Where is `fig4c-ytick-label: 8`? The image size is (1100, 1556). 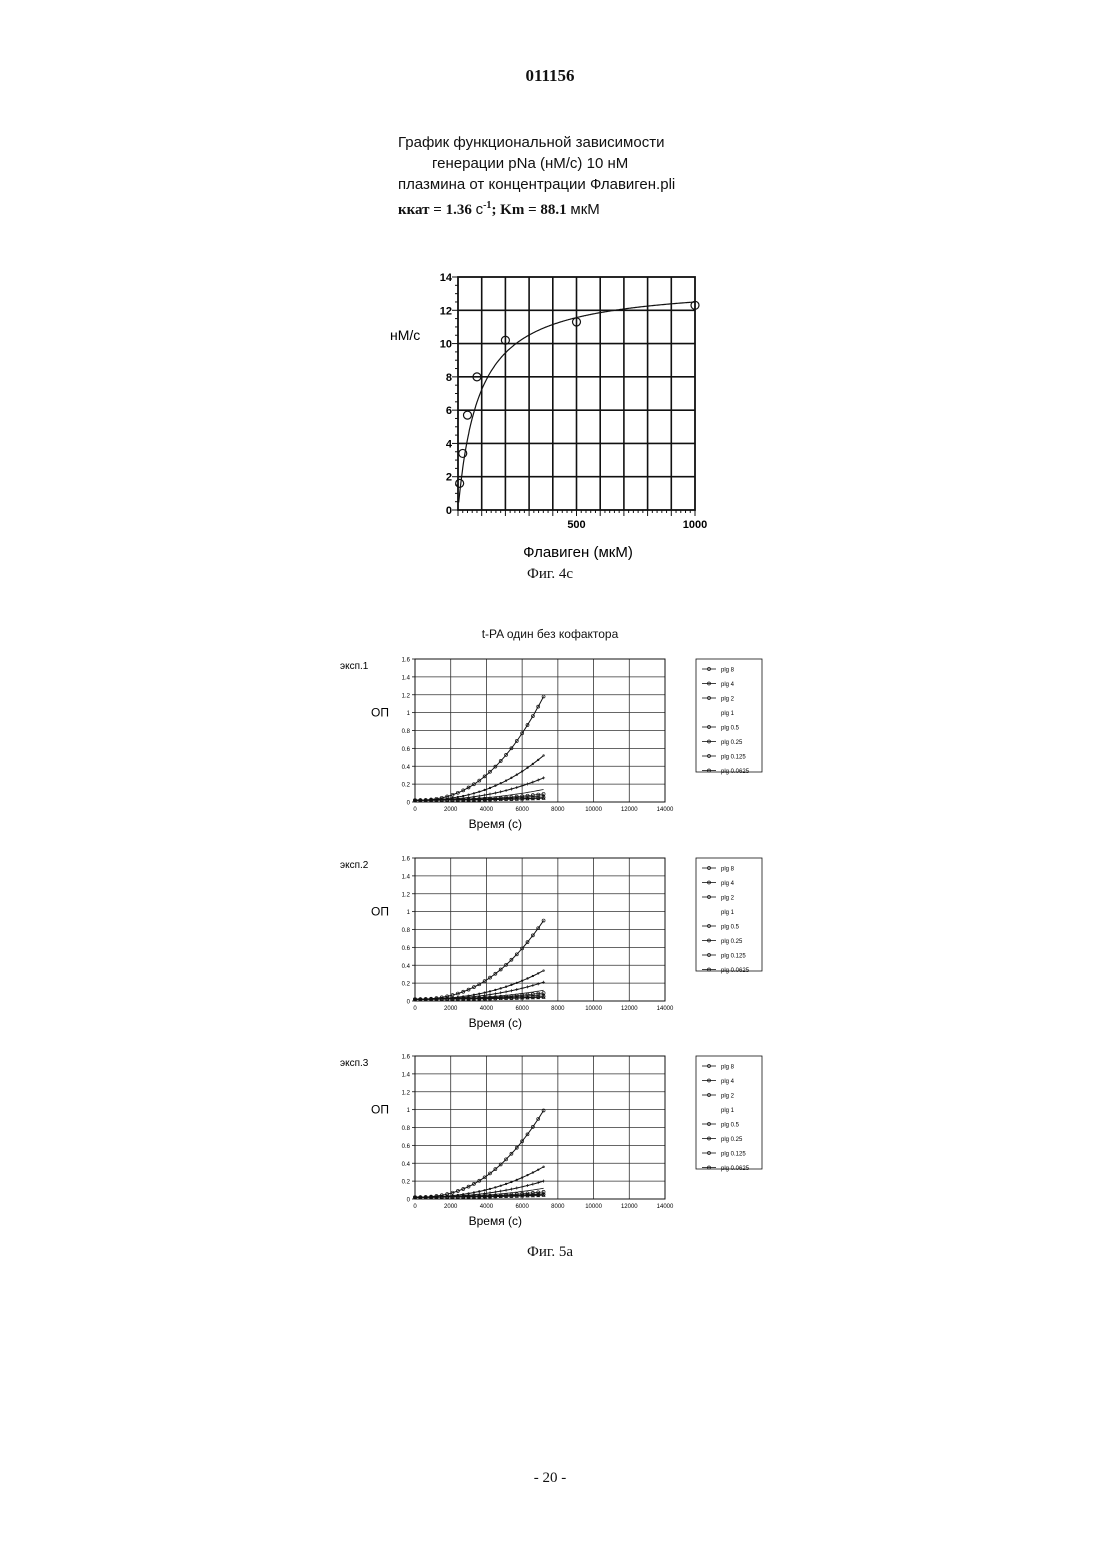
fig4c-ytick-label: 8 is located at coordinates (449, 378).